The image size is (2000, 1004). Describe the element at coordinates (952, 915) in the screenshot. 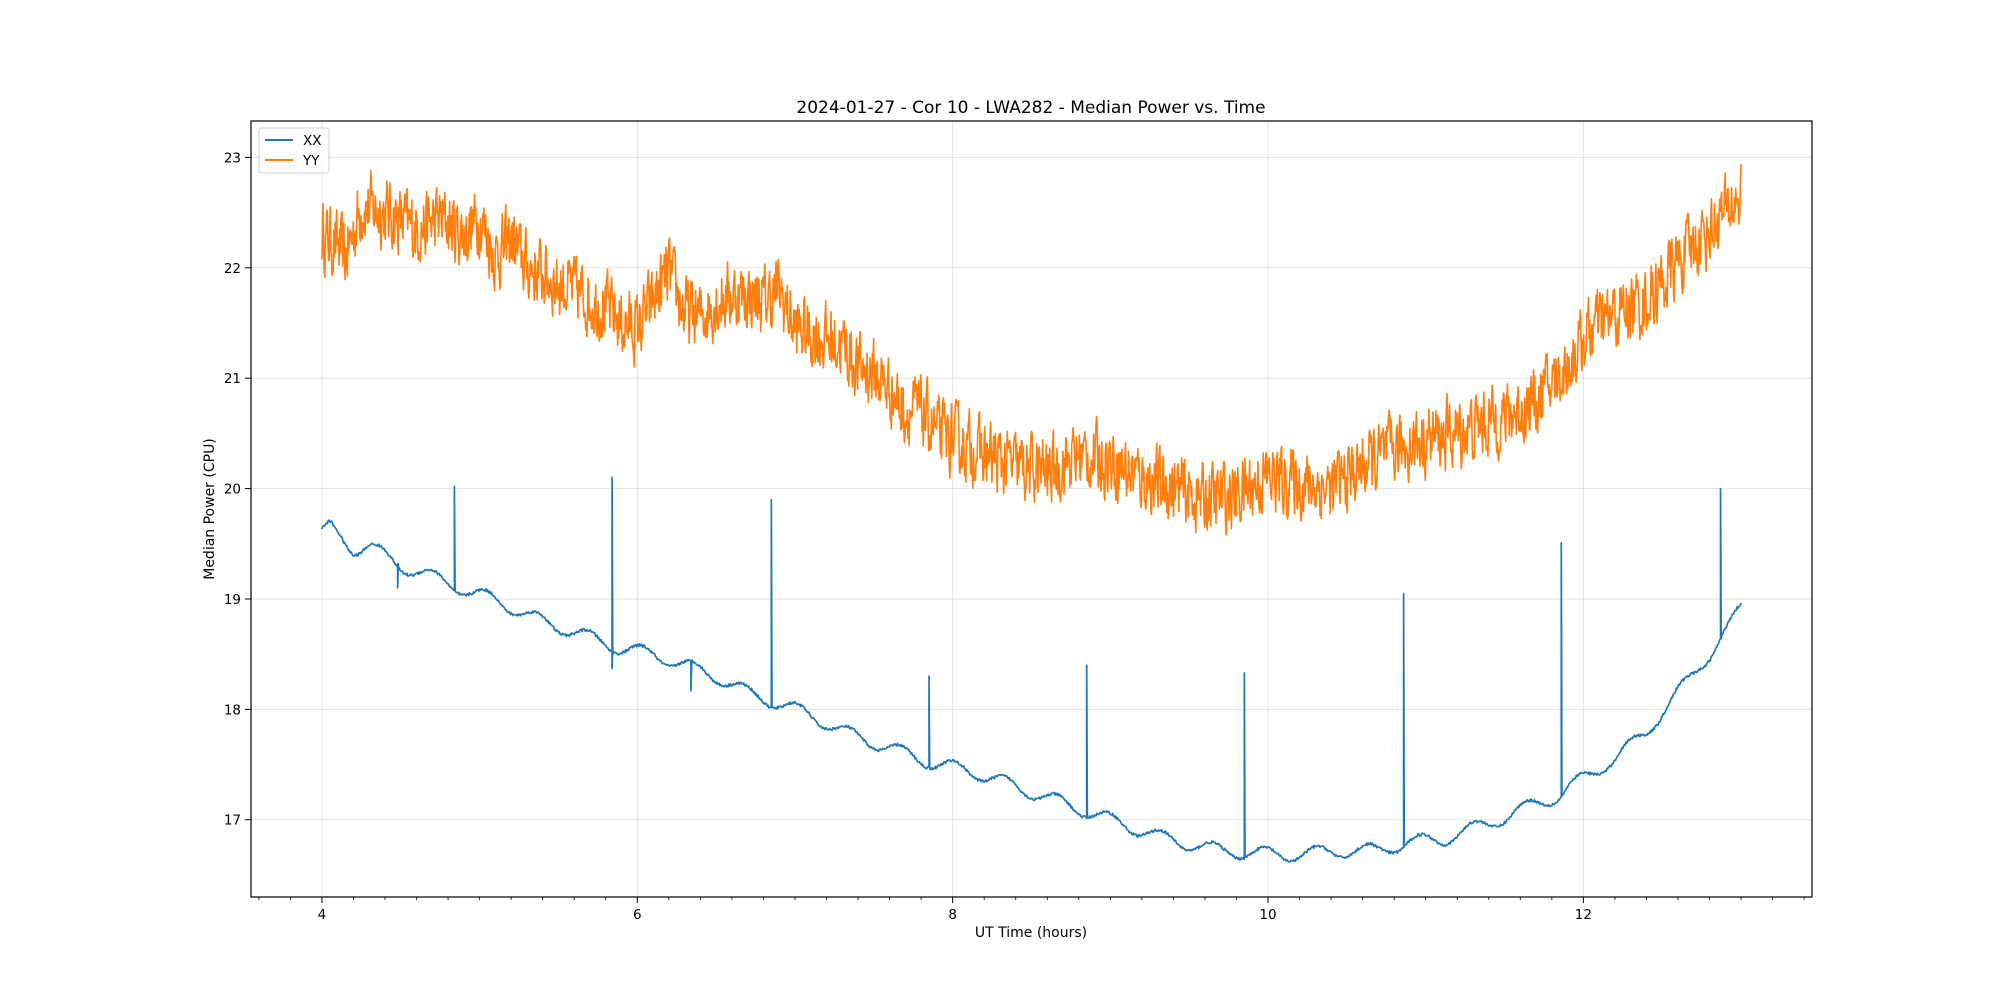

I see `x-tick-label: 8` at that location.